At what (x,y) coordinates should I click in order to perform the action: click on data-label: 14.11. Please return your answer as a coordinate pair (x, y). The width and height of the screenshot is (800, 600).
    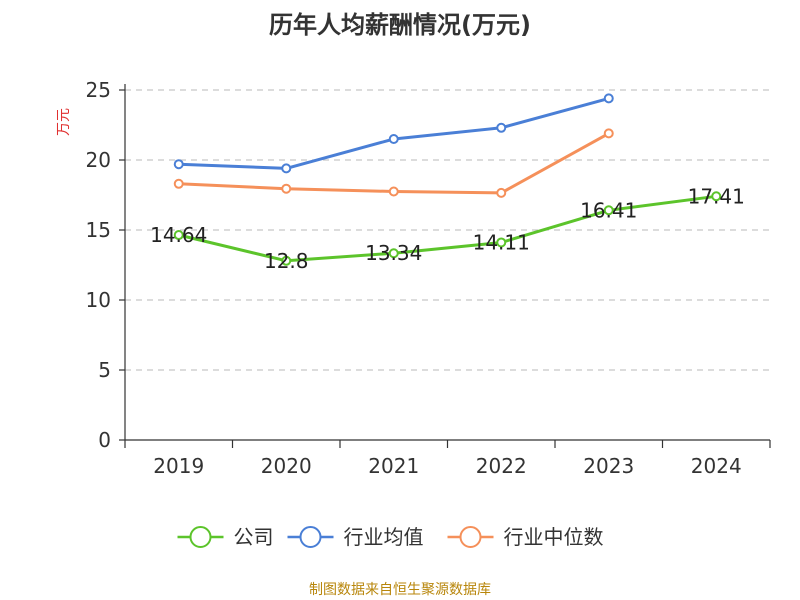
    Looking at the image, I should click on (501, 242).